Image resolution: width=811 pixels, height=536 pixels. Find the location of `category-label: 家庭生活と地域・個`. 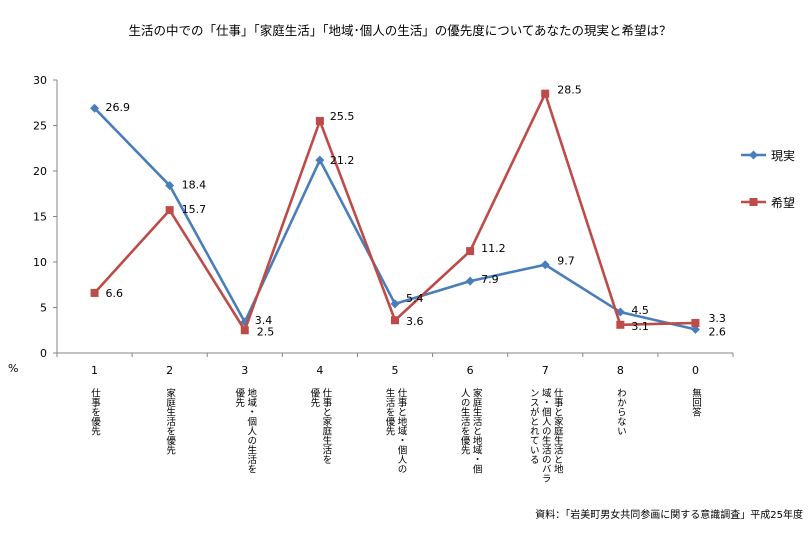

category-label: 家庭生活と地域・個 is located at coordinates (477, 430).